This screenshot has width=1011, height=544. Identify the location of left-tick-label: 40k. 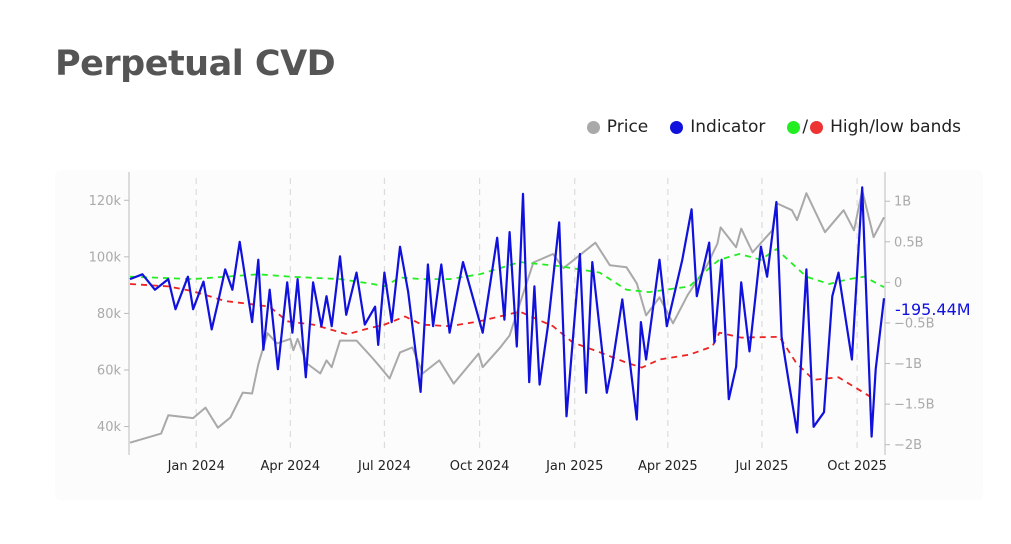
(109, 427).